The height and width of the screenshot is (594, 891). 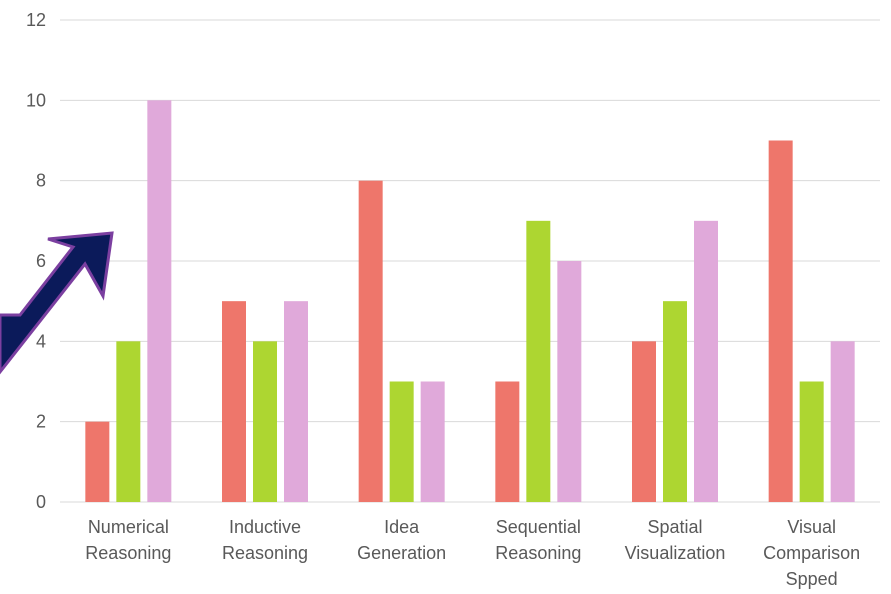 I want to click on category-label: Generation, so click(x=401, y=553).